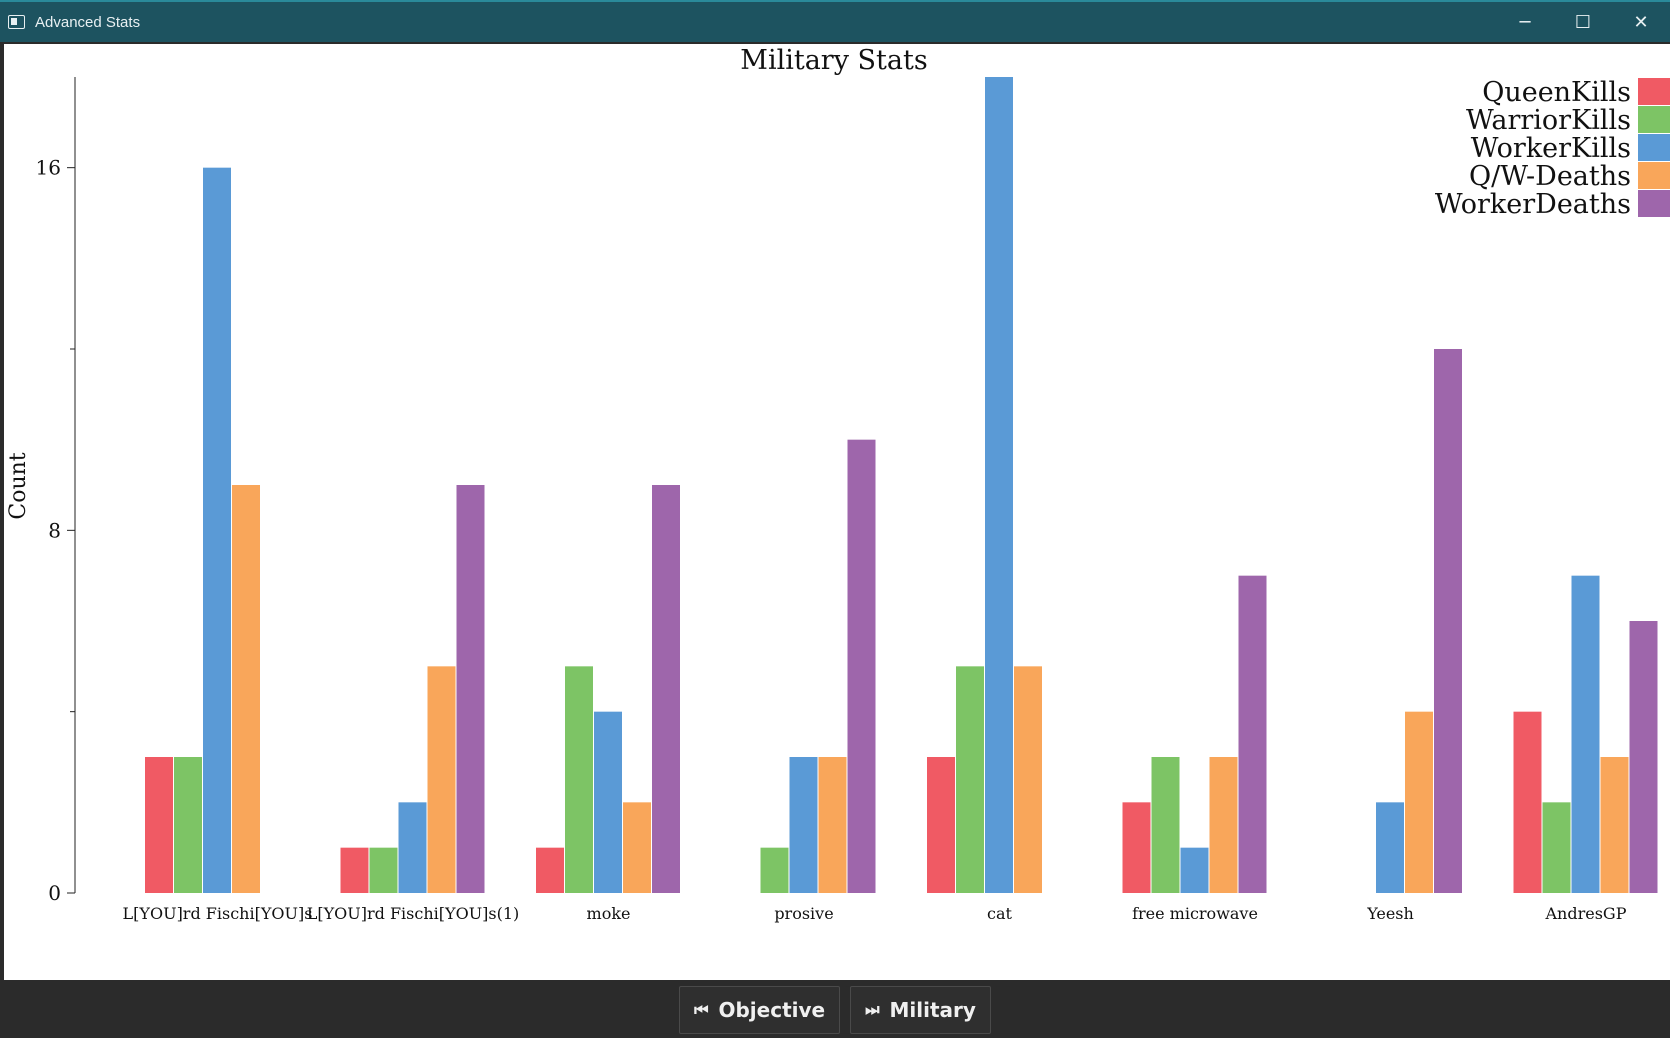 The image size is (1670, 1038). I want to click on x-tick-label: cat, so click(1000, 913).